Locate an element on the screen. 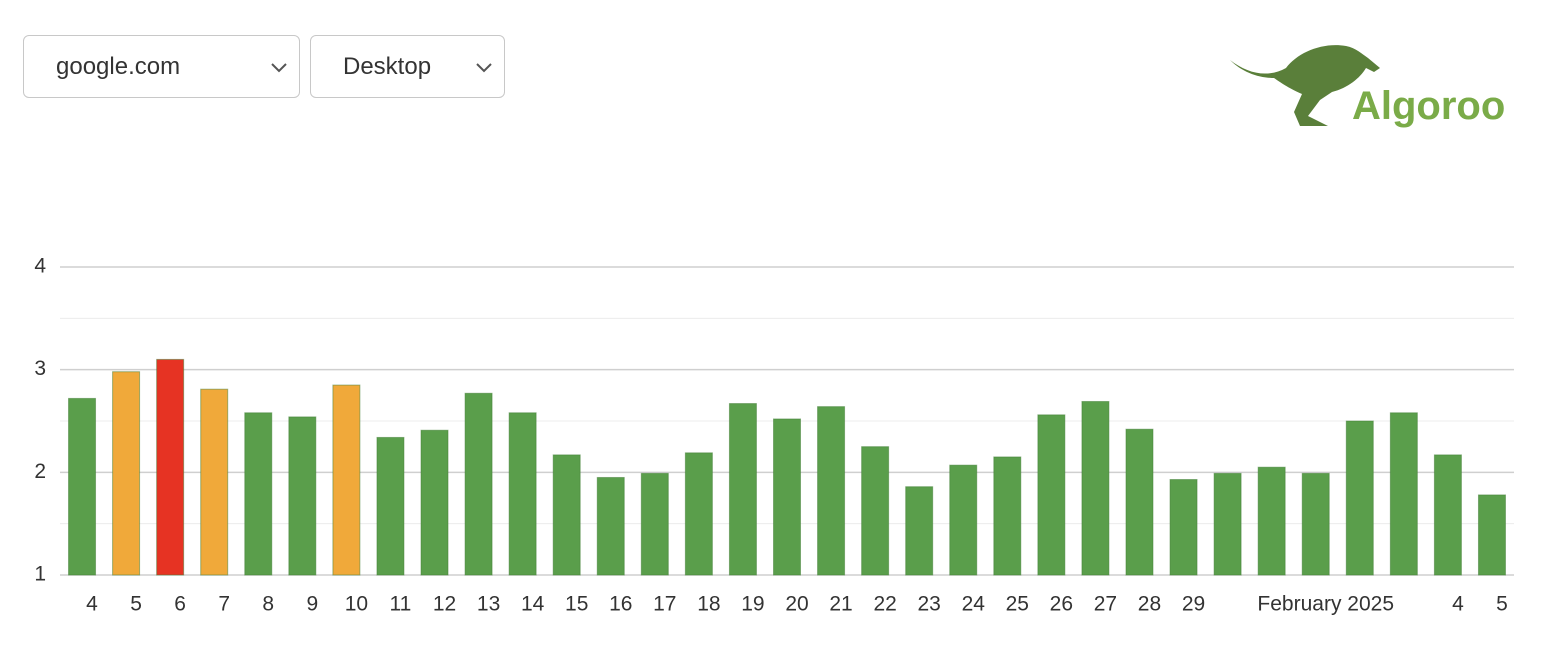 This screenshot has width=1566, height=656. x-tick-label: 29 is located at coordinates (1193, 604).